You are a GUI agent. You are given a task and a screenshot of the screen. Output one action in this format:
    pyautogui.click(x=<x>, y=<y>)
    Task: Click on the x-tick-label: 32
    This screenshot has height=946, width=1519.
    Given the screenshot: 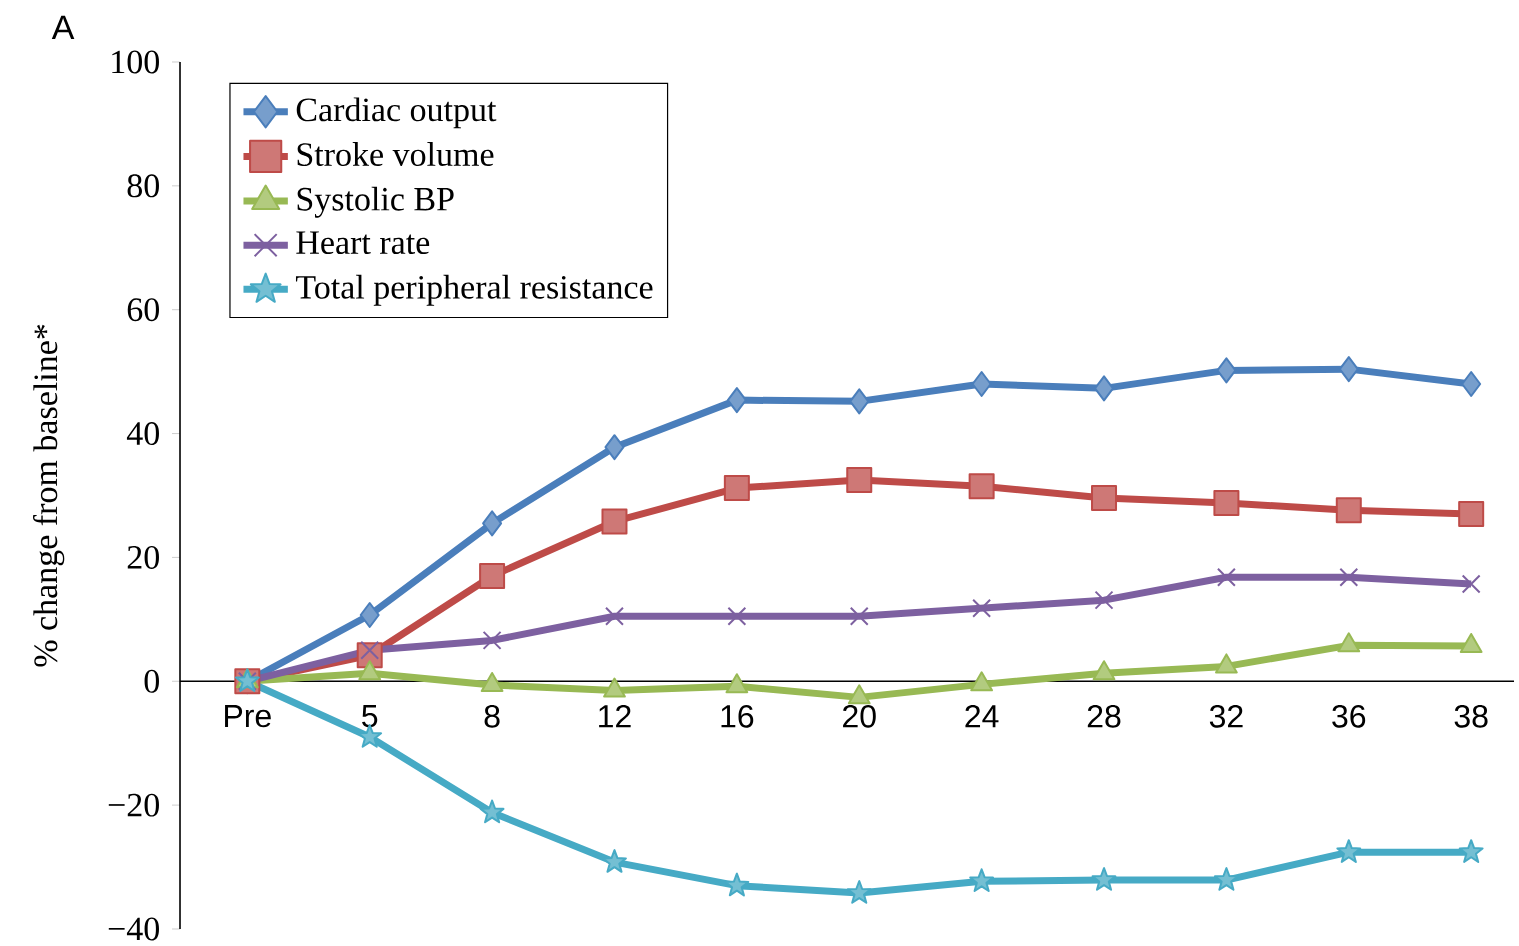 What is the action you would take?
    pyautogui.click(x=1226, y=716)
    